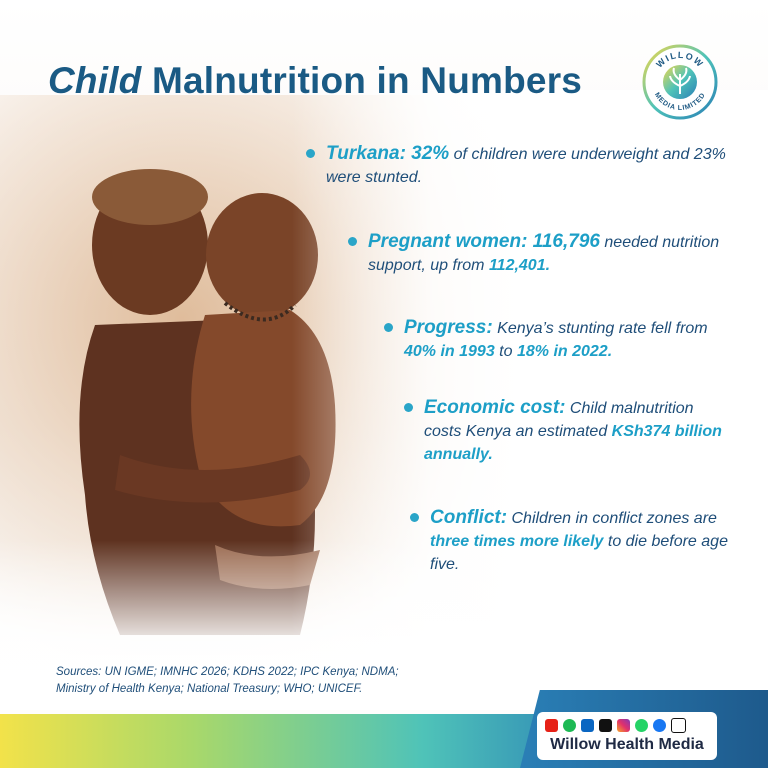  What do you see at coordinates (659, 725) in the screenshot?
I see `facebook-icon` at bounding box center [659, 725].